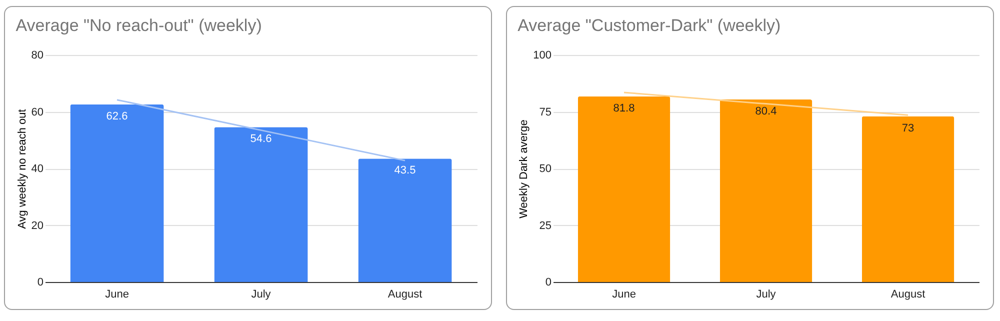 This screenshot has height=321, width=1000. Describe the element at coordinates (908, 128) in the screenshot. I see `data-label: 73` at that location.